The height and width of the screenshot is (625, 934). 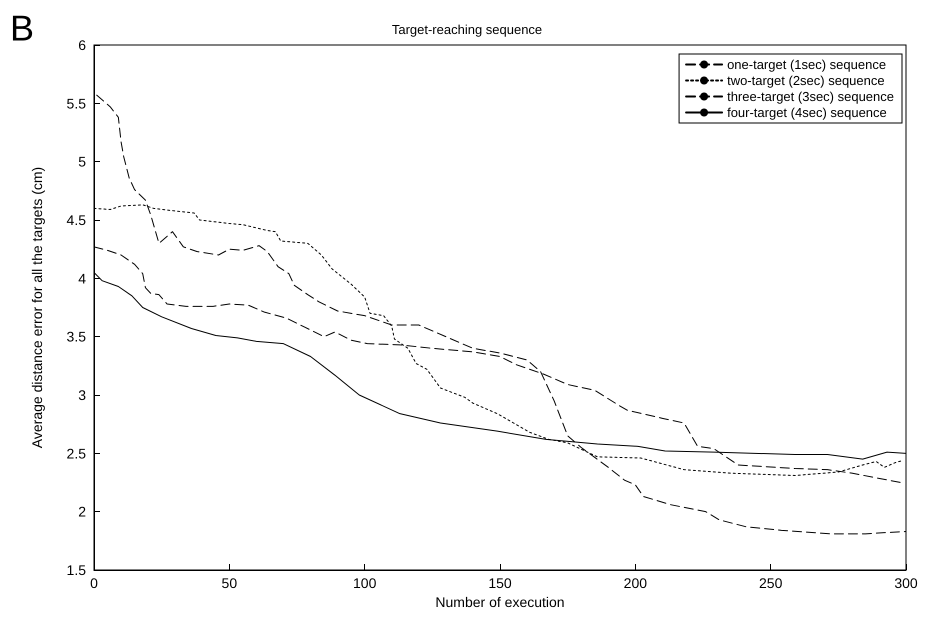 I want to click on y-tick-label: 2.5, so click(x=76, y=453).